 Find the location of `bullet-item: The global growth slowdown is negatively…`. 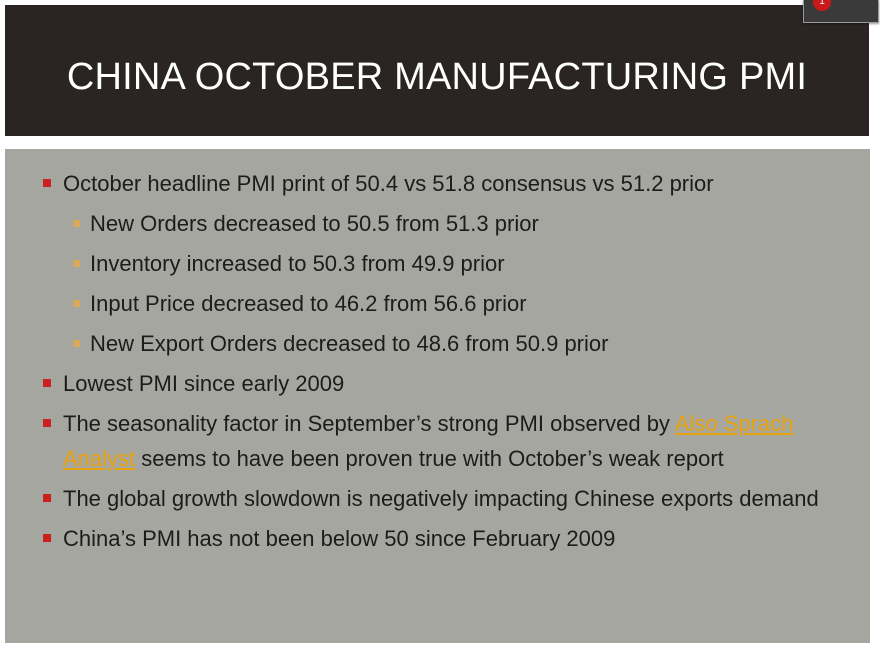

bullet-item: The global growth slowdown is negatively… is located at coordinates (448, 498).